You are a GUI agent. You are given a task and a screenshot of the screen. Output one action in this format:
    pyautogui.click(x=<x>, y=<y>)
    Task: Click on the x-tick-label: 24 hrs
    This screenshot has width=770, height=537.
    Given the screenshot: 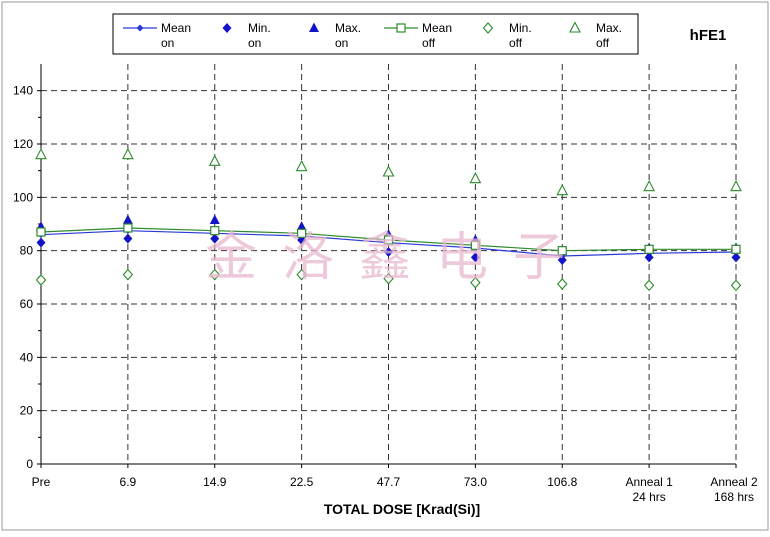 What is the action you would take?
    pyautogui.click(x=648, y=497)
    